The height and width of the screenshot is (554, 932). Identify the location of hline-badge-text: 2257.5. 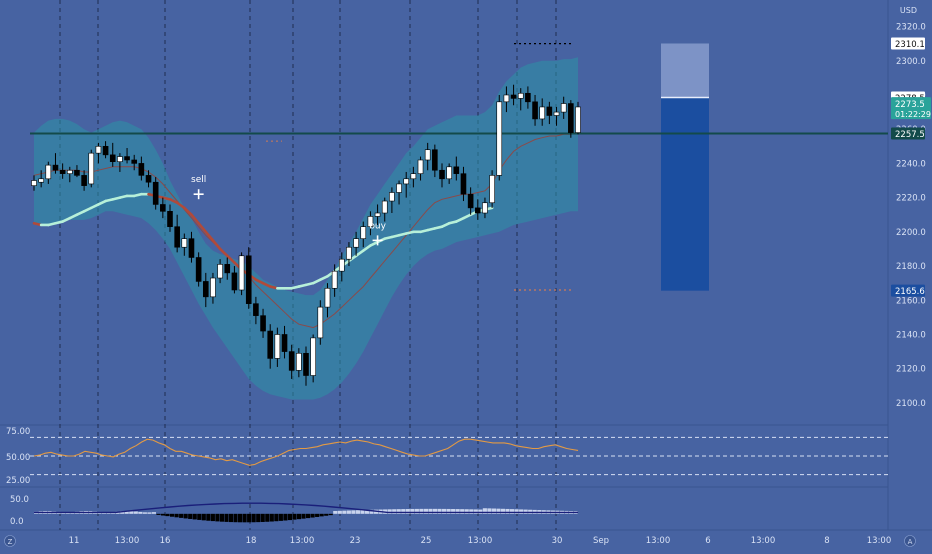
(910, 135).